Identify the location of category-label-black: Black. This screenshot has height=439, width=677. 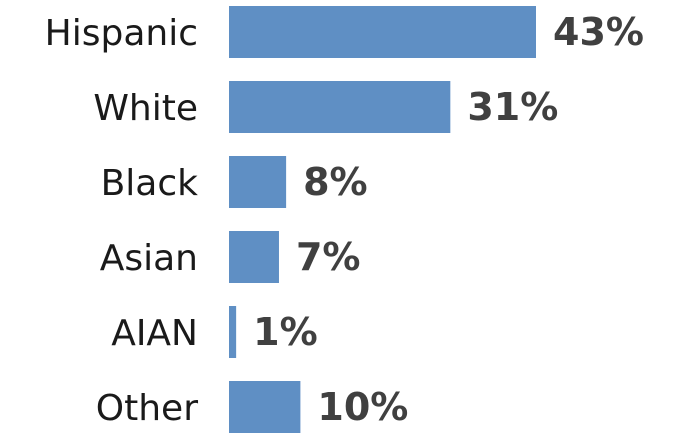
(150, 183).